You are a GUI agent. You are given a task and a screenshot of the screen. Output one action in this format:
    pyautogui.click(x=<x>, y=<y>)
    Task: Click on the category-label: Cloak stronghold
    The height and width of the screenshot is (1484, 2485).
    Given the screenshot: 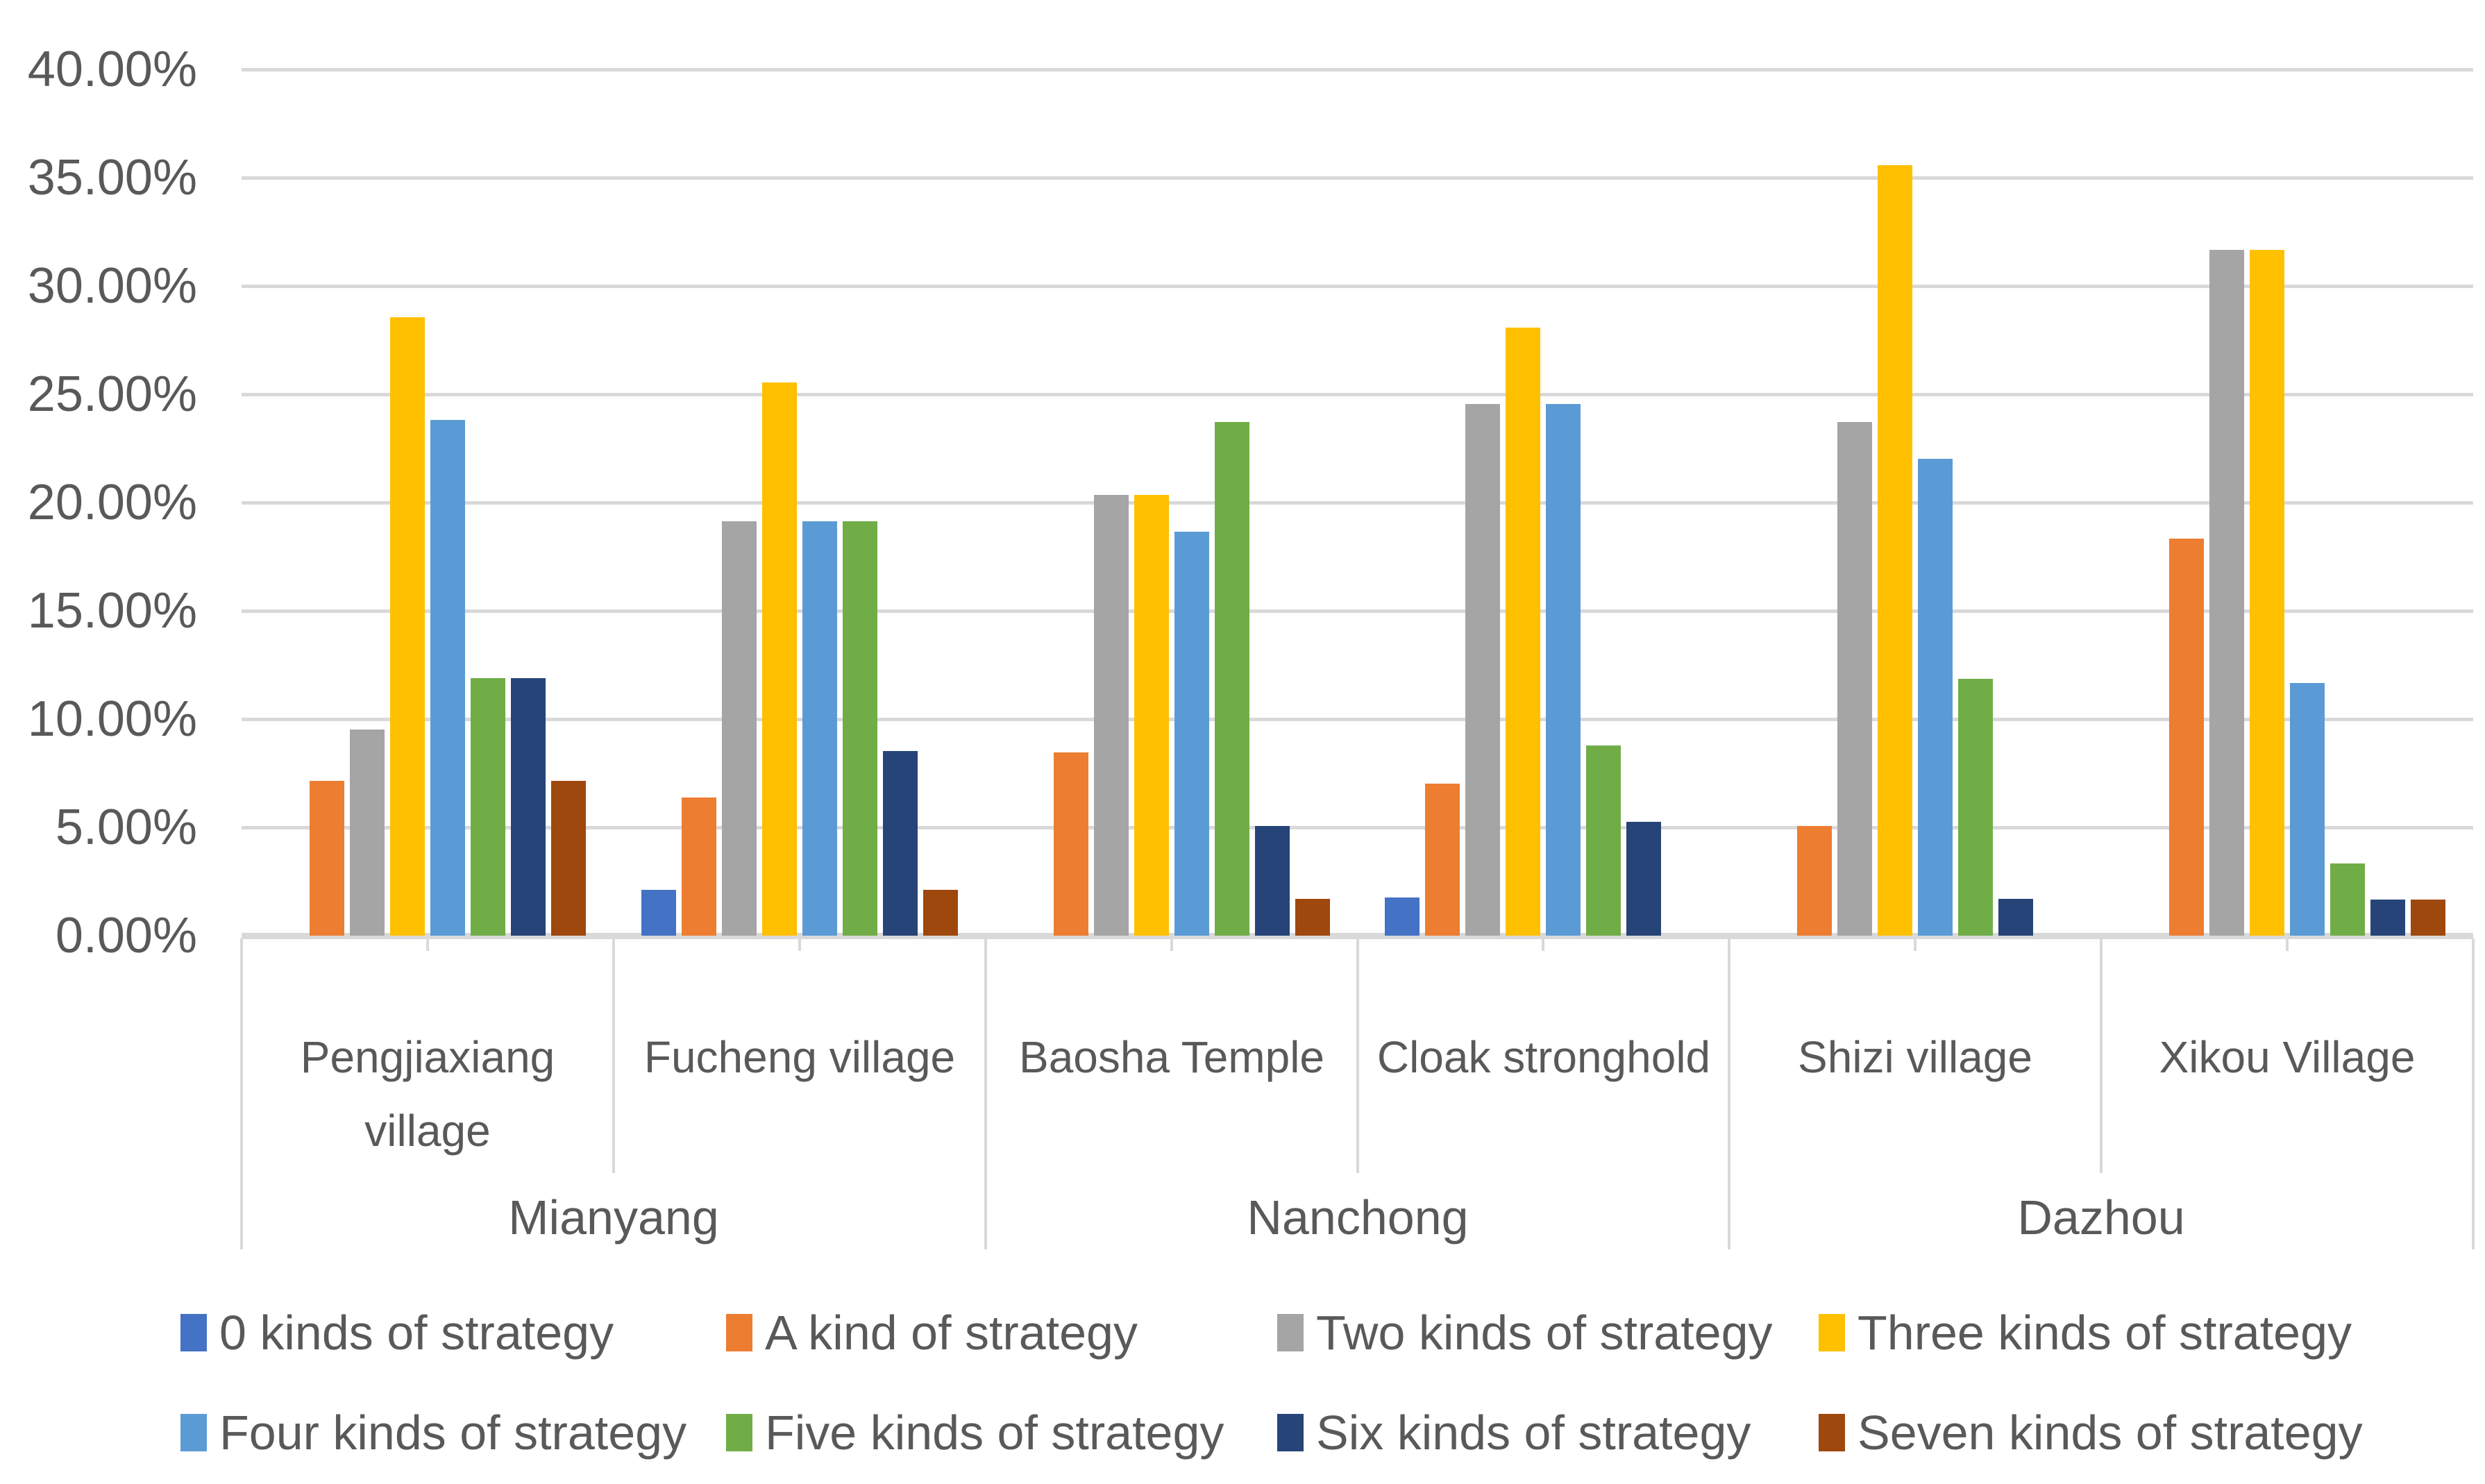 What is the action you would take?
    pyautogui.click(x=1543, y=1057)
    